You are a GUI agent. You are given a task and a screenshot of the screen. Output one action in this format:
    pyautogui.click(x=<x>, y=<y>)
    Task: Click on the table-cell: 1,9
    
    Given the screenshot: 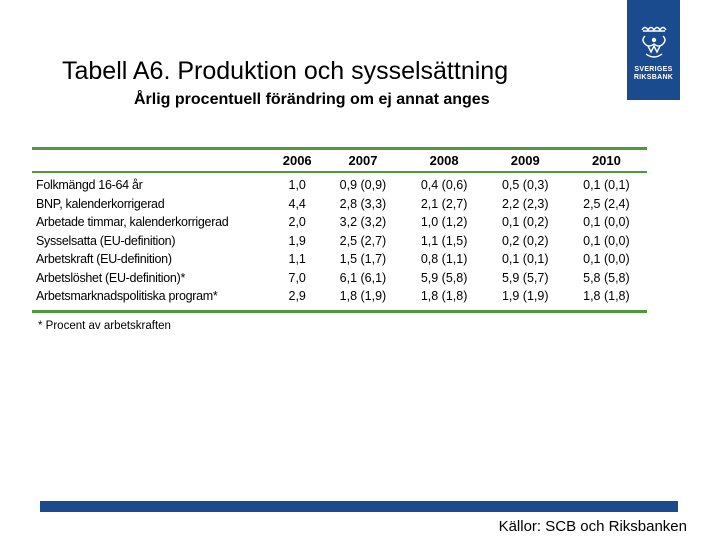 What is the action you would take?
    pyautogui.click(x=297, y=240)
    